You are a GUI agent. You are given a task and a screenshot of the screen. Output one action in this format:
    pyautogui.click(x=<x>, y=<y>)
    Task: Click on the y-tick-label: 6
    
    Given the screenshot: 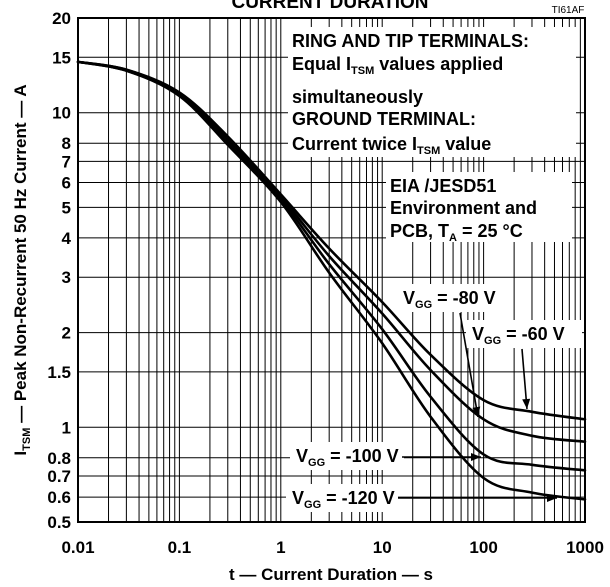 What is the action you would take?
    pyautogui.click(x=66, y=182)
    